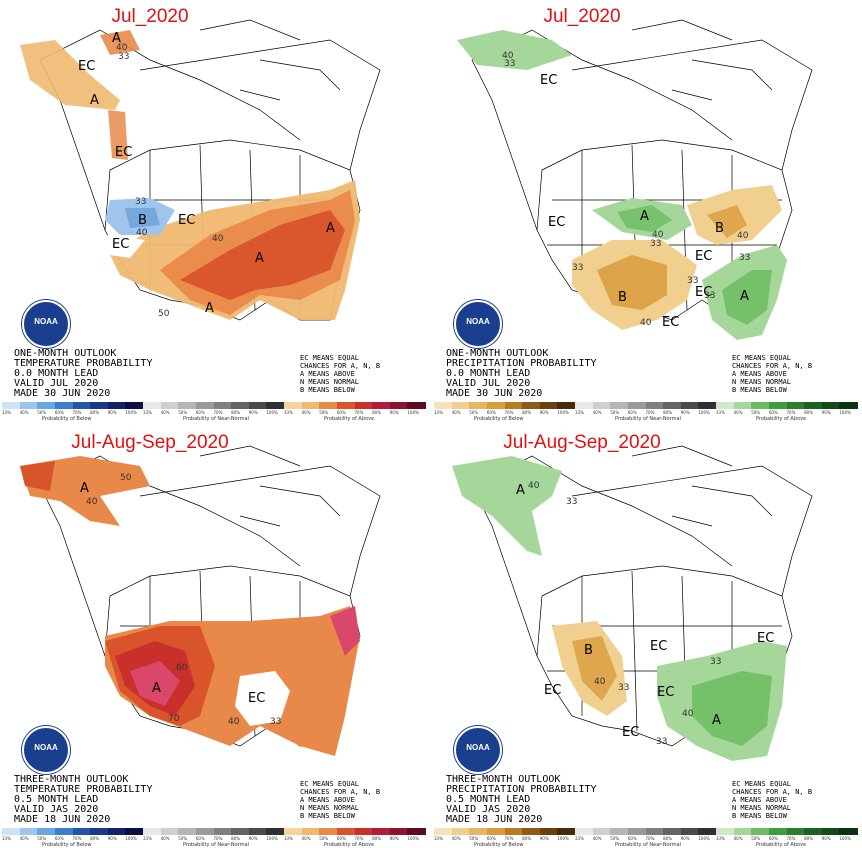 This screenshot has width=862, height=848. I want to click on pacific-nw-coast, so click(118, 135).